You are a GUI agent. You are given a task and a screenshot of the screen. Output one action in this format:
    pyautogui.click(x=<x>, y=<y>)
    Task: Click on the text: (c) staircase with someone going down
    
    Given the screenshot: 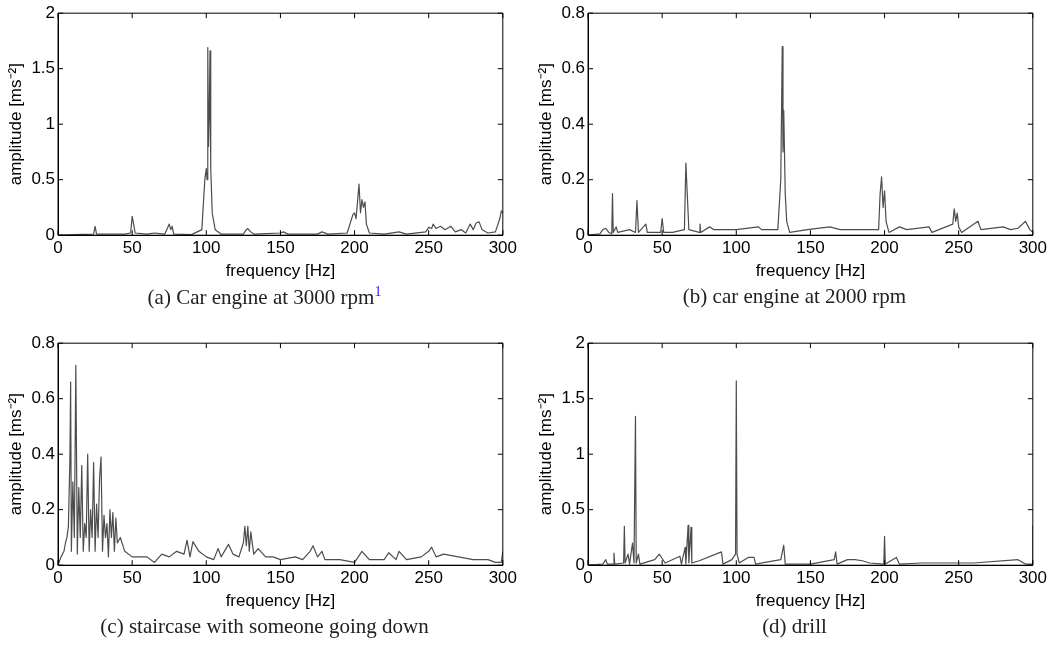 What is the action you would take?
    pyautogui.click(x=264, y=626)
    